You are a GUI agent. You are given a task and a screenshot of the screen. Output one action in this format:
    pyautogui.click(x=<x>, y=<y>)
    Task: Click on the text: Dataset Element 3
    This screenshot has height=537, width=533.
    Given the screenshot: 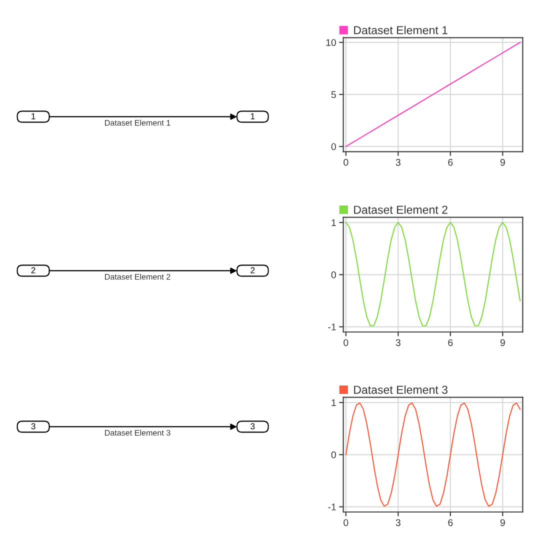 What is the action you would take?
    pyautogui.click(x=137, y=433)
    